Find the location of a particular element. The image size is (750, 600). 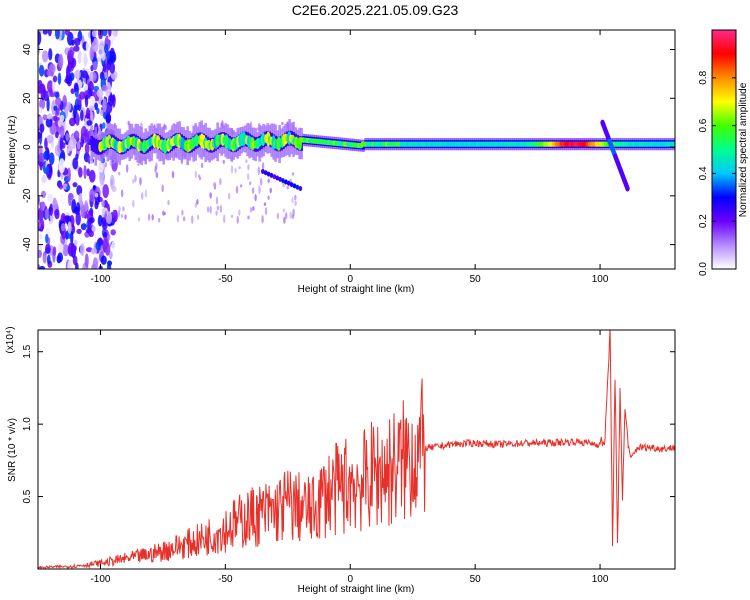

snr-y-multiplier: (x10⁴) is located at coordinates (10, 339).